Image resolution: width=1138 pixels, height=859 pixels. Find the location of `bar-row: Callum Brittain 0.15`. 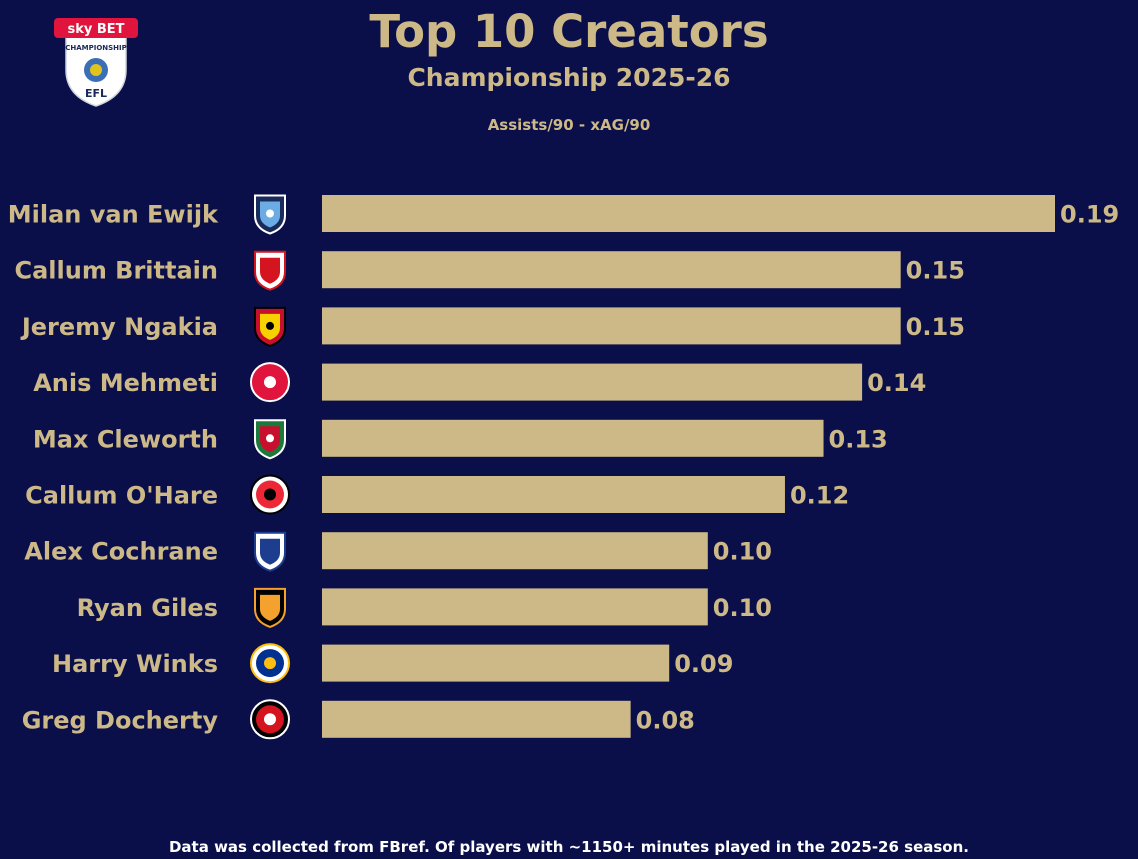

bar-row: Callum Brittain 0.15 is located at coordinates (489, 270).